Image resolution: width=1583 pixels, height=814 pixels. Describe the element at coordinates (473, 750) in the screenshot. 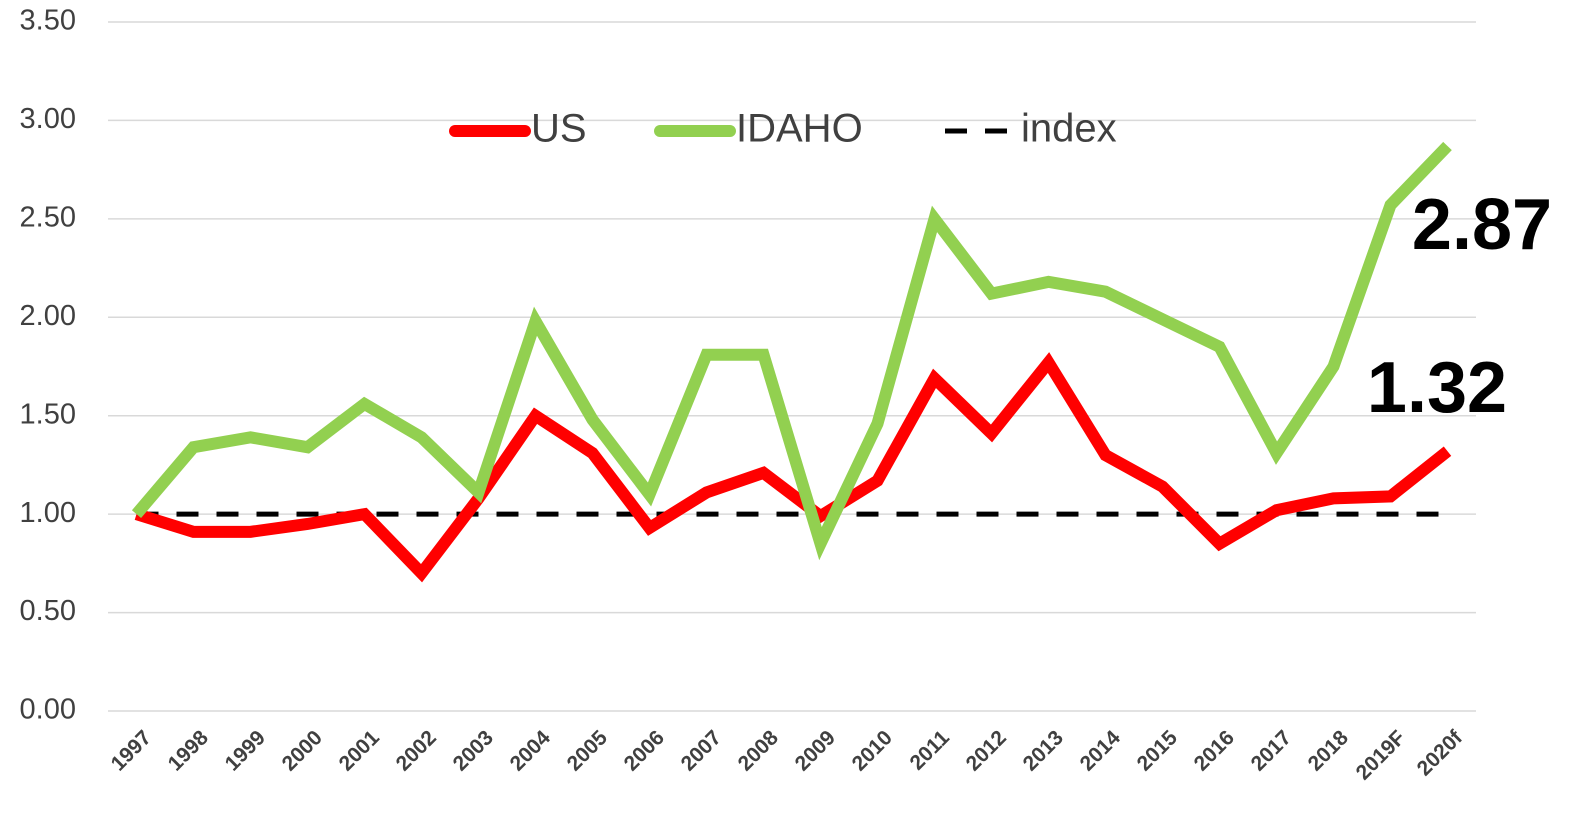

I see `x-tick-label: 2003` at that location.